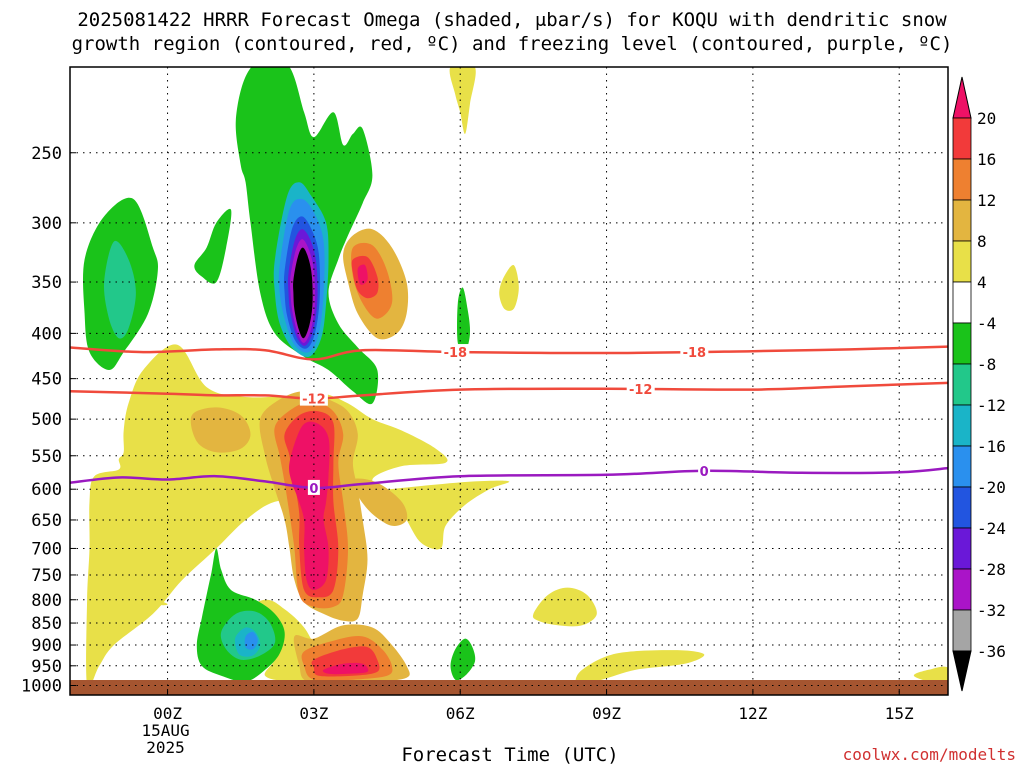  Describe the element at coordinates (991, 610) in the screenshot. I see `colorbar-label-12: -32` at that location.